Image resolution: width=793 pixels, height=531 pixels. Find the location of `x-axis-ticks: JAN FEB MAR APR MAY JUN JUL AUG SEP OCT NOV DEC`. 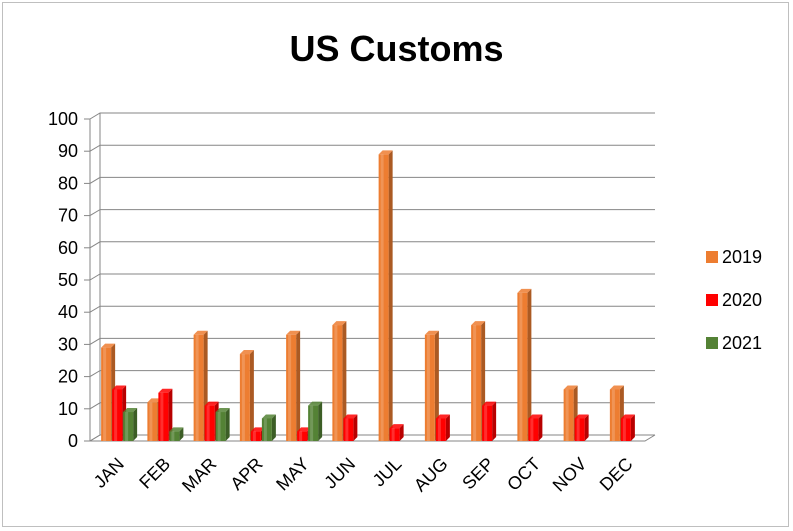

x-axis-ticks: JAN FEB MAR APR MAY JUN JUL AUG SEP OCT NOV DEC is located at coordinates (363, 475).